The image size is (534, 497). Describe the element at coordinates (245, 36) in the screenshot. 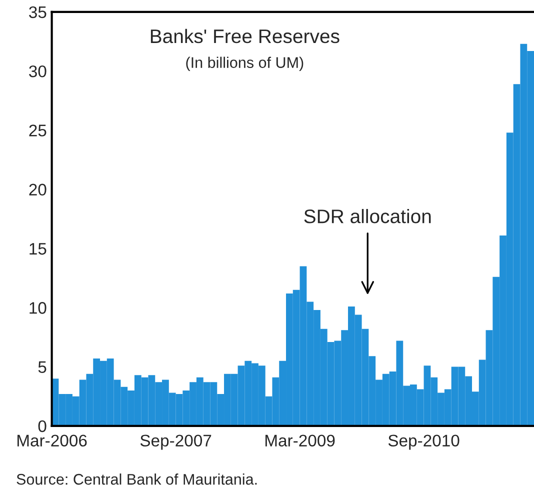

I see `text: Banks' Free Reserves` at that location.